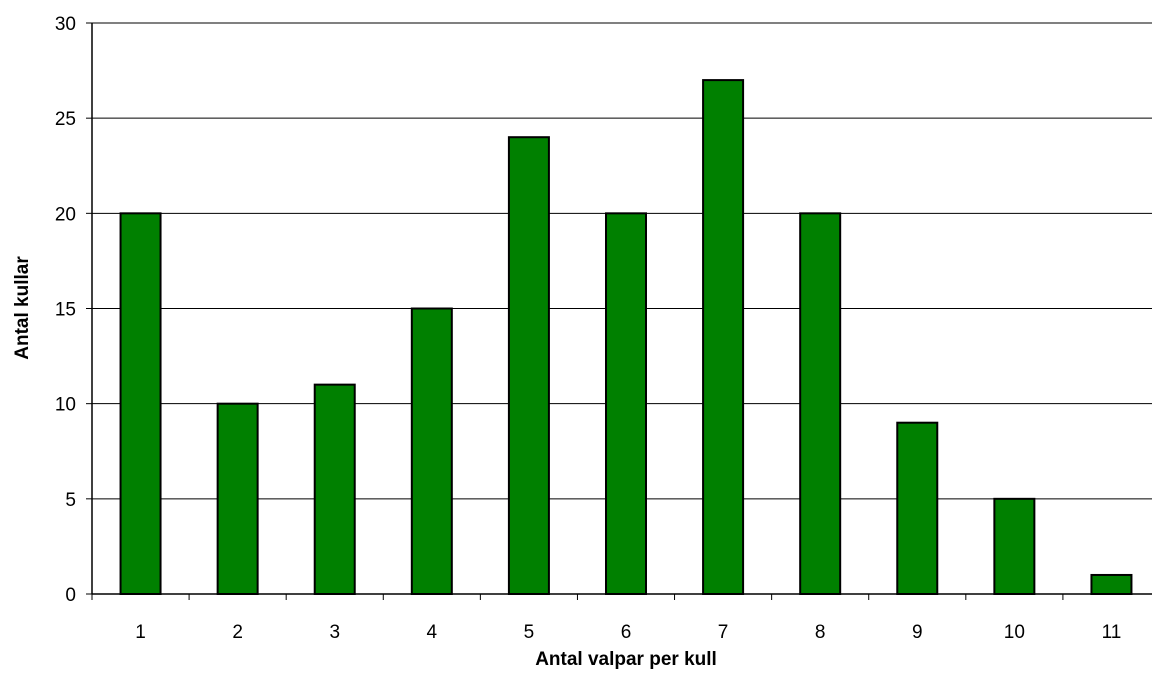  Describe the element at coordinates (237, 632) in the screenshot. I see `x-tick-label: 2` at that location.